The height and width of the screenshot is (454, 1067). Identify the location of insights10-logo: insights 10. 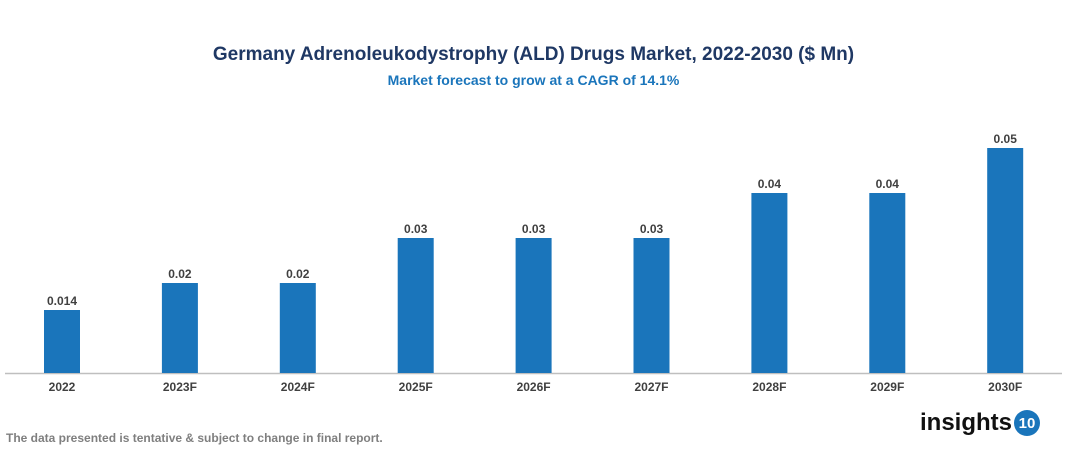
(980, 423).